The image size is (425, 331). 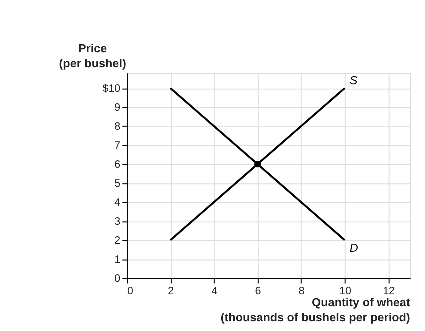 I want to click on y-axis-title: Price (per bushel), so click(x=92, y=56).